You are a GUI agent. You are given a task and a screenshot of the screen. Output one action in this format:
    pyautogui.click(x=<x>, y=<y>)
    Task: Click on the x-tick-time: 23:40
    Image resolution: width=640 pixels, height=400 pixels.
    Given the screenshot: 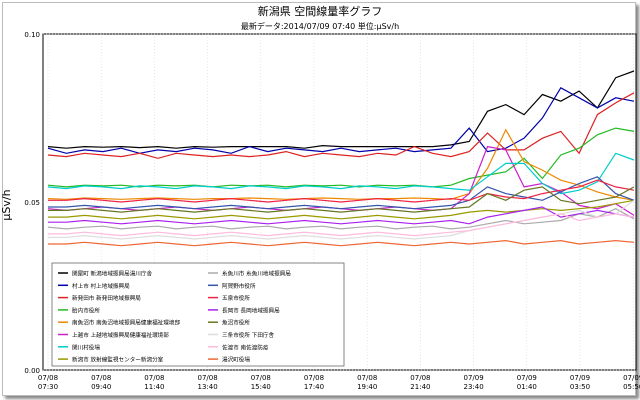 What is the action you would take?
    pyautogui.click(x=474, y=387)
    